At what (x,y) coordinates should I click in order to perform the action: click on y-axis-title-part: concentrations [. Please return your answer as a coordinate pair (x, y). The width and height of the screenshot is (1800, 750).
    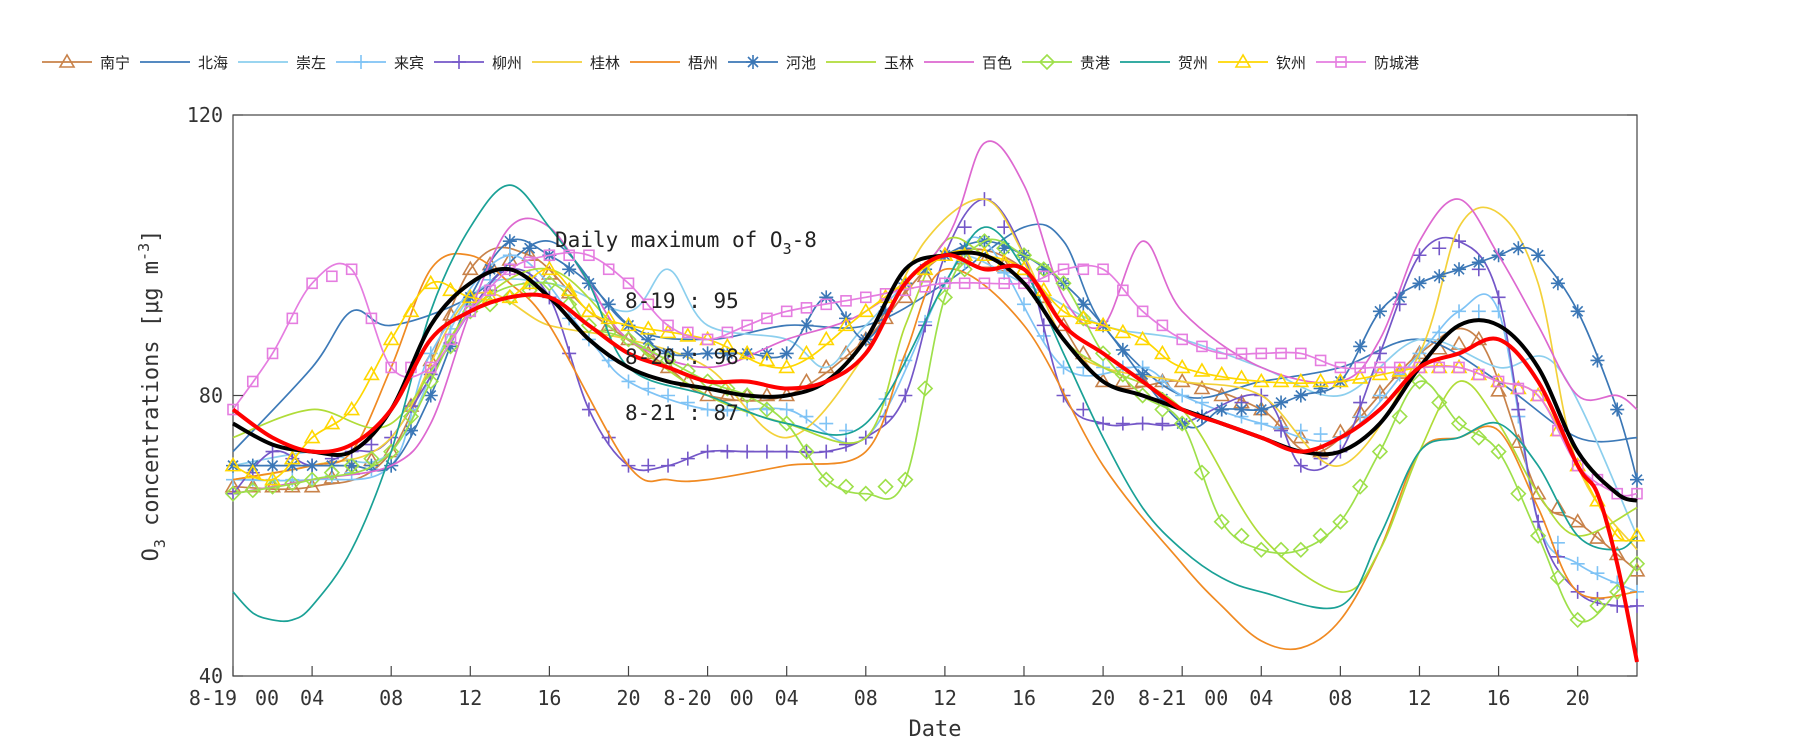
    Looking at the image, I should click on (151, 426).